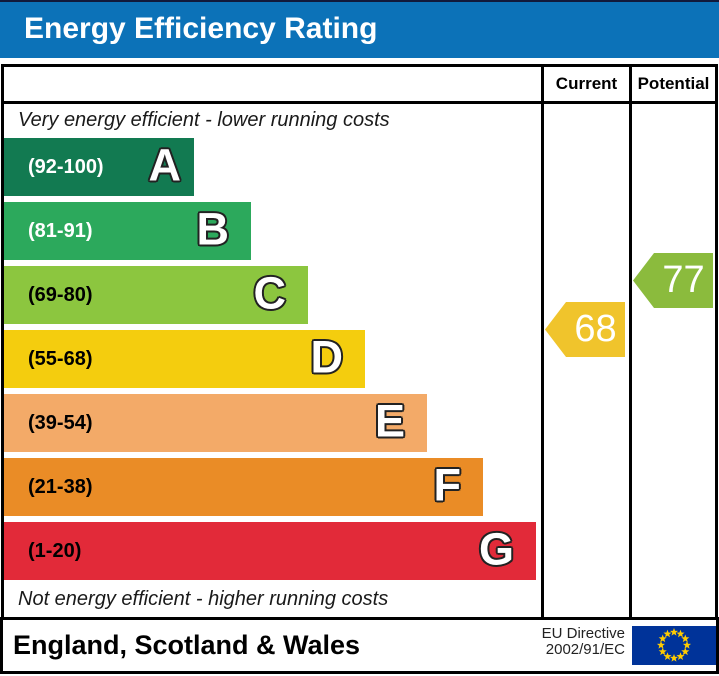  I want to click on band-range-label-e: (39-54), so click(60, 422).